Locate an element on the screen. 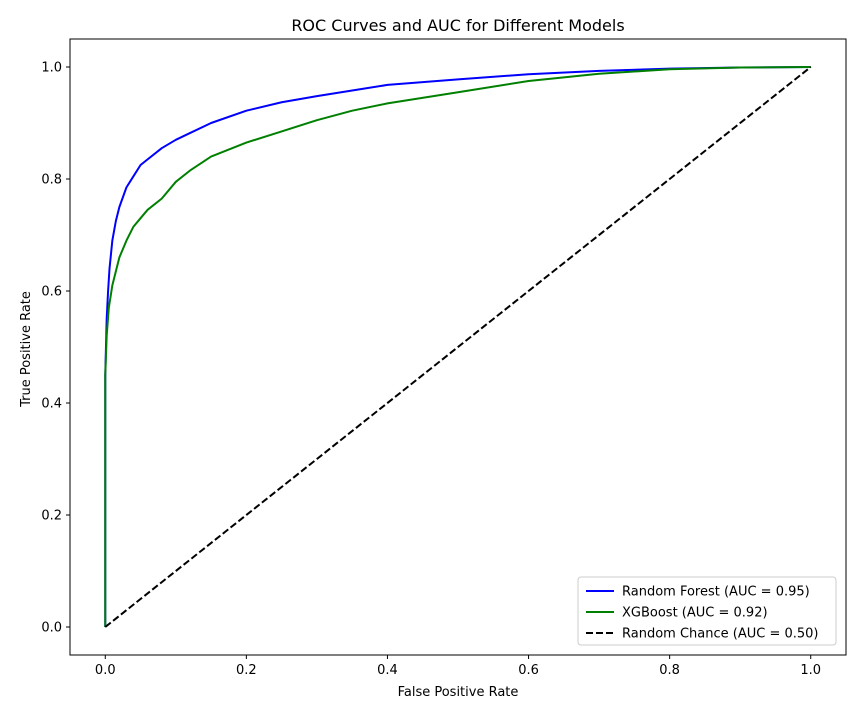 The image size is (861, 713). legend-label-2: XGBoost (AUC = 0.92) is located at coordinates (695, 613).